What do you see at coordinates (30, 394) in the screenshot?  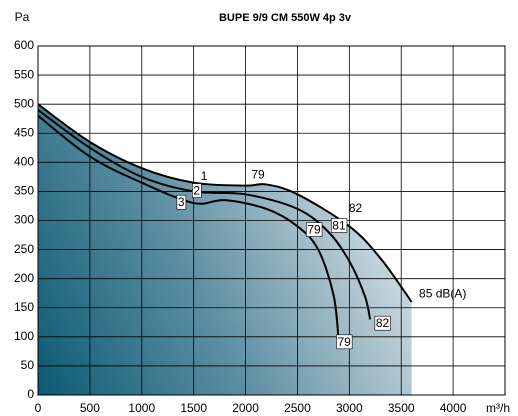 I see `y-tick-label: 0` at bounding box center [30, 394].